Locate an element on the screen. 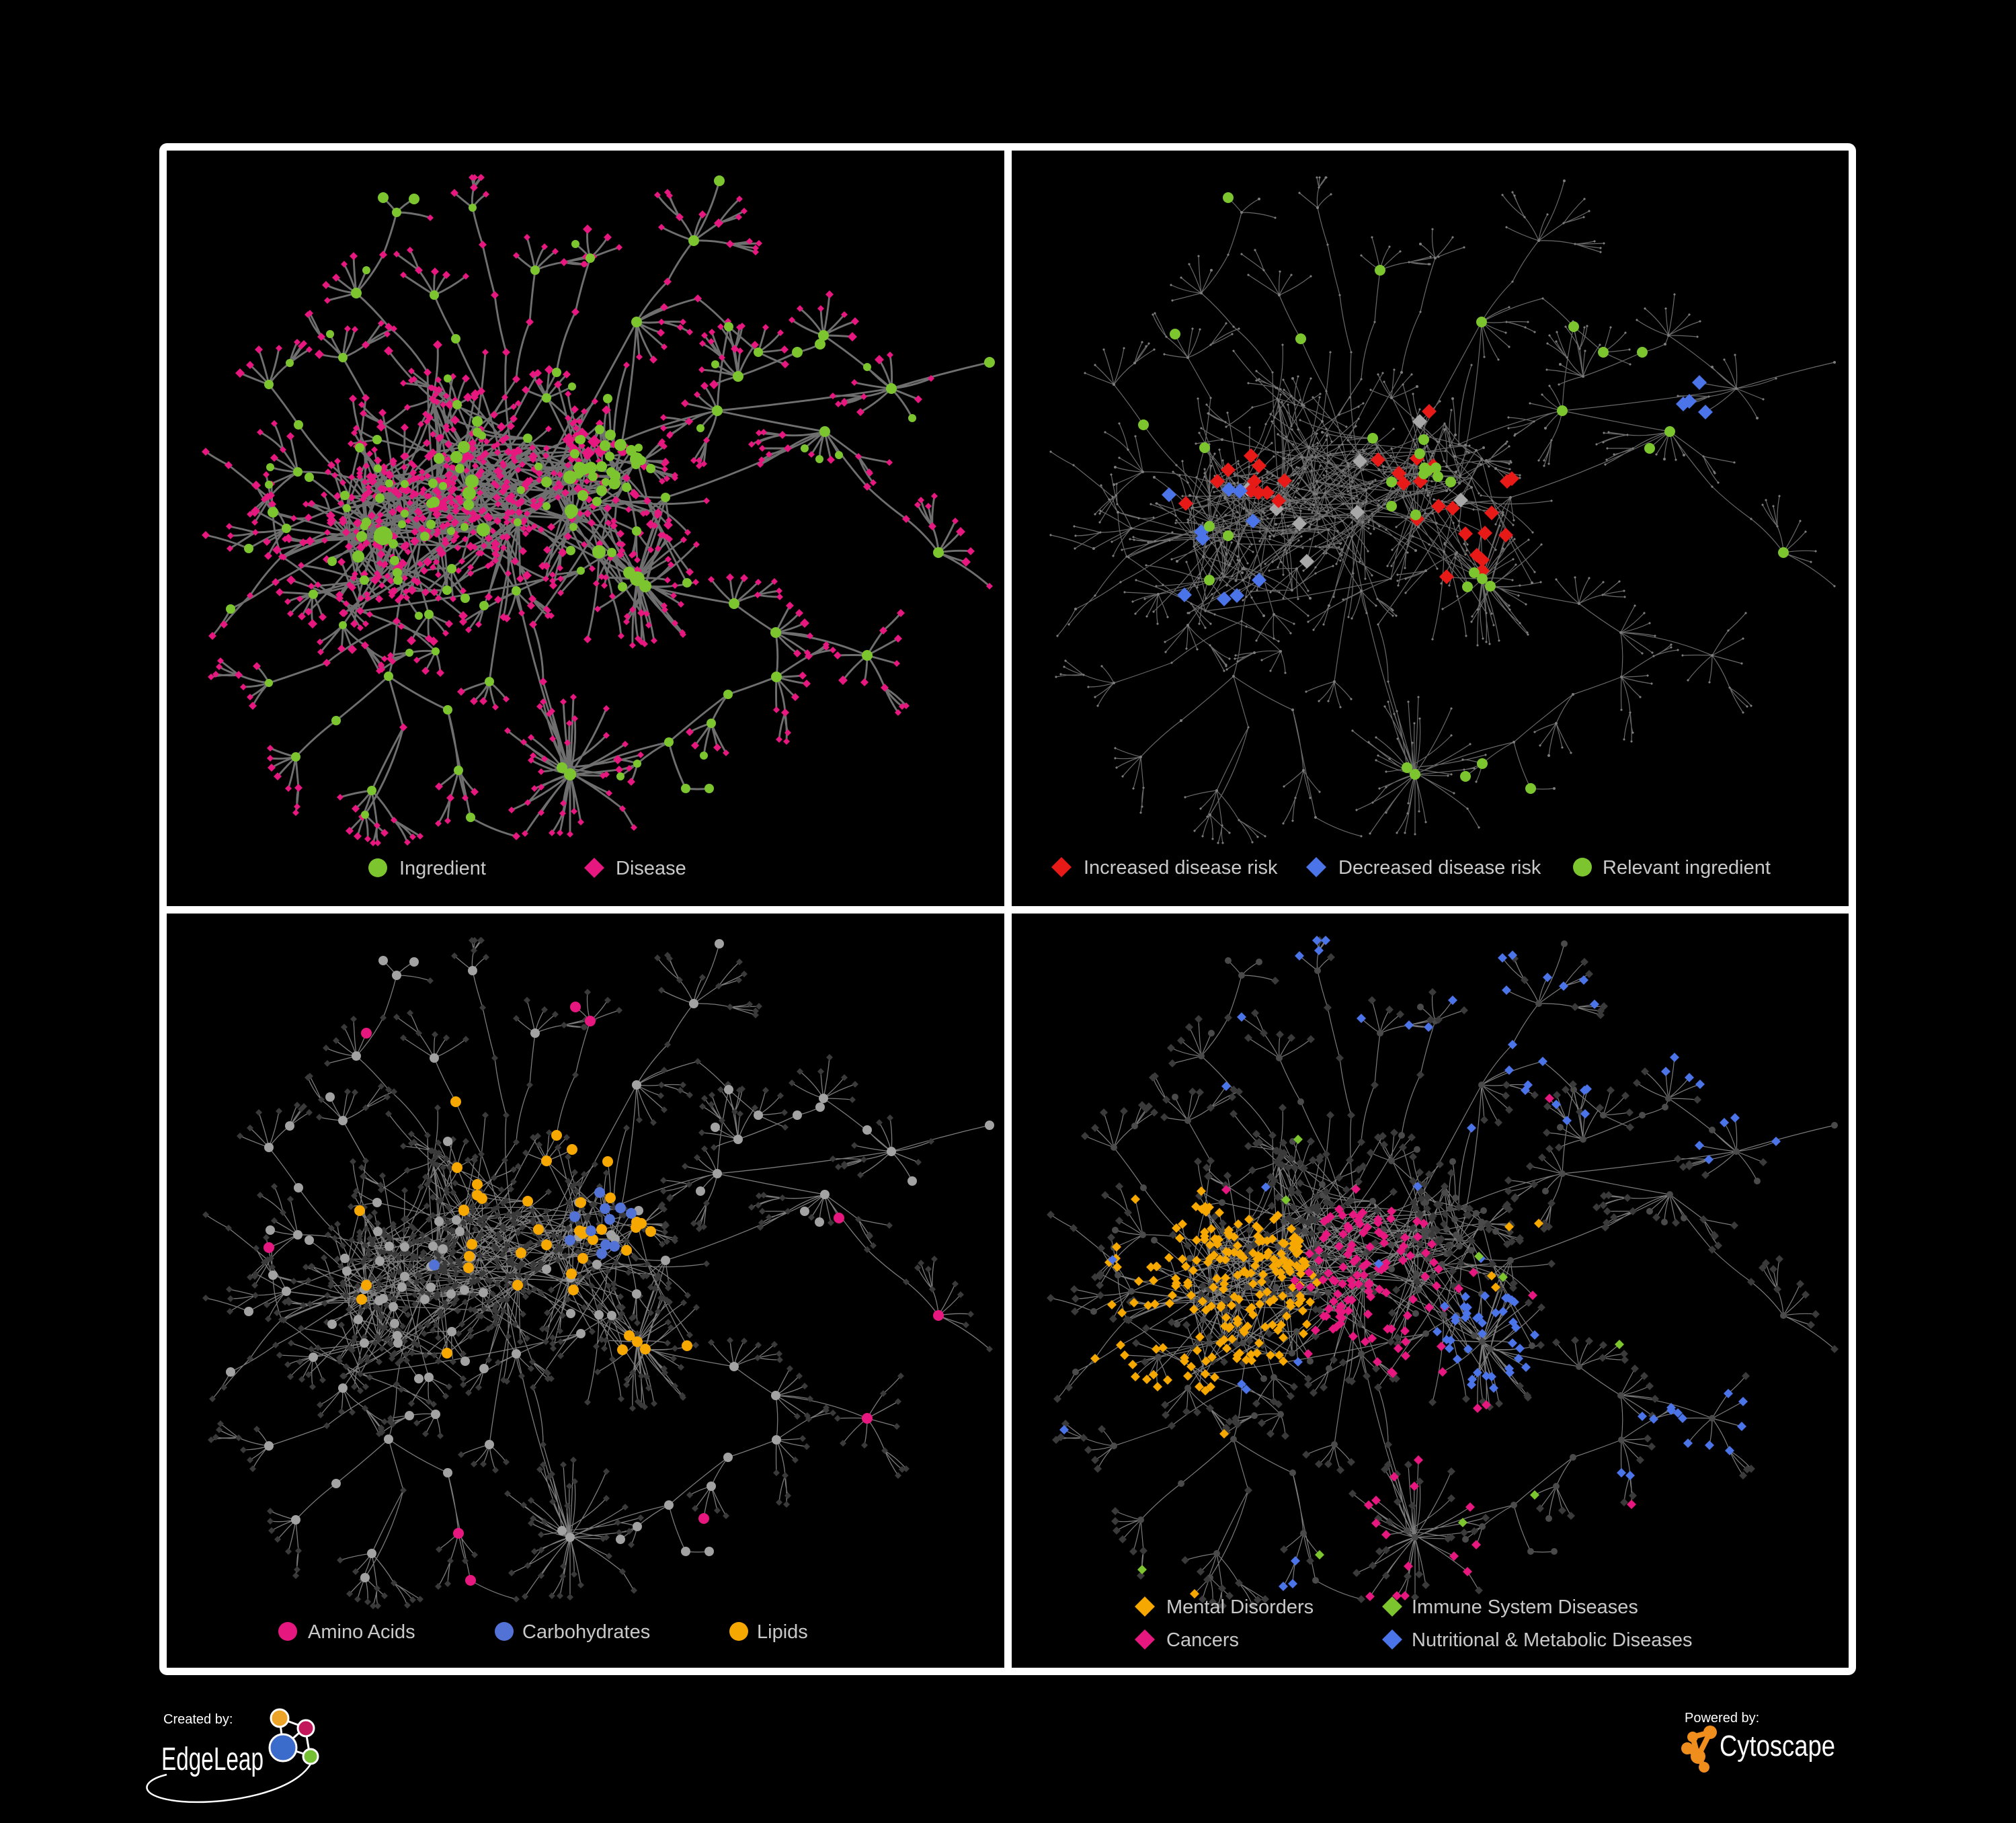  svg-text: Disease is located at coordinates (651, 868).